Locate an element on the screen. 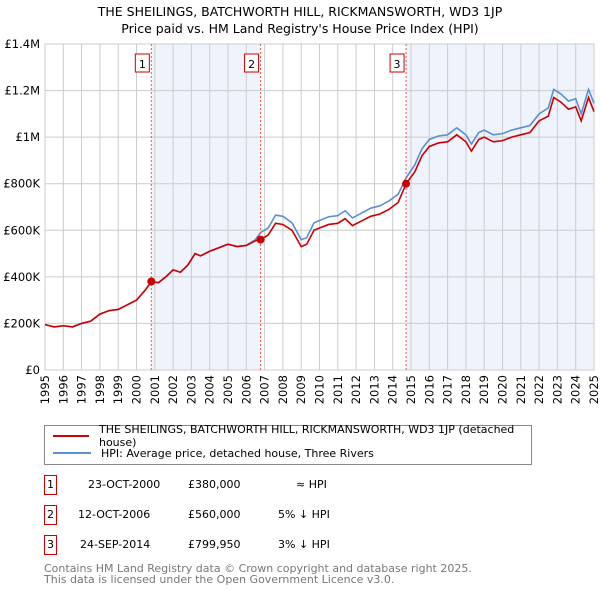 This screenshot has height=590, width=600. sale-badge: 1 is located at coordinates (50, 485).